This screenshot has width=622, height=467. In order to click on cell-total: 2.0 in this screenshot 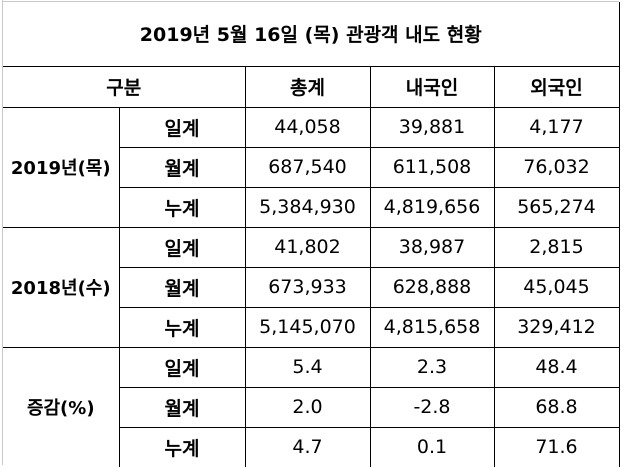, I will do `click(307, 407)`.